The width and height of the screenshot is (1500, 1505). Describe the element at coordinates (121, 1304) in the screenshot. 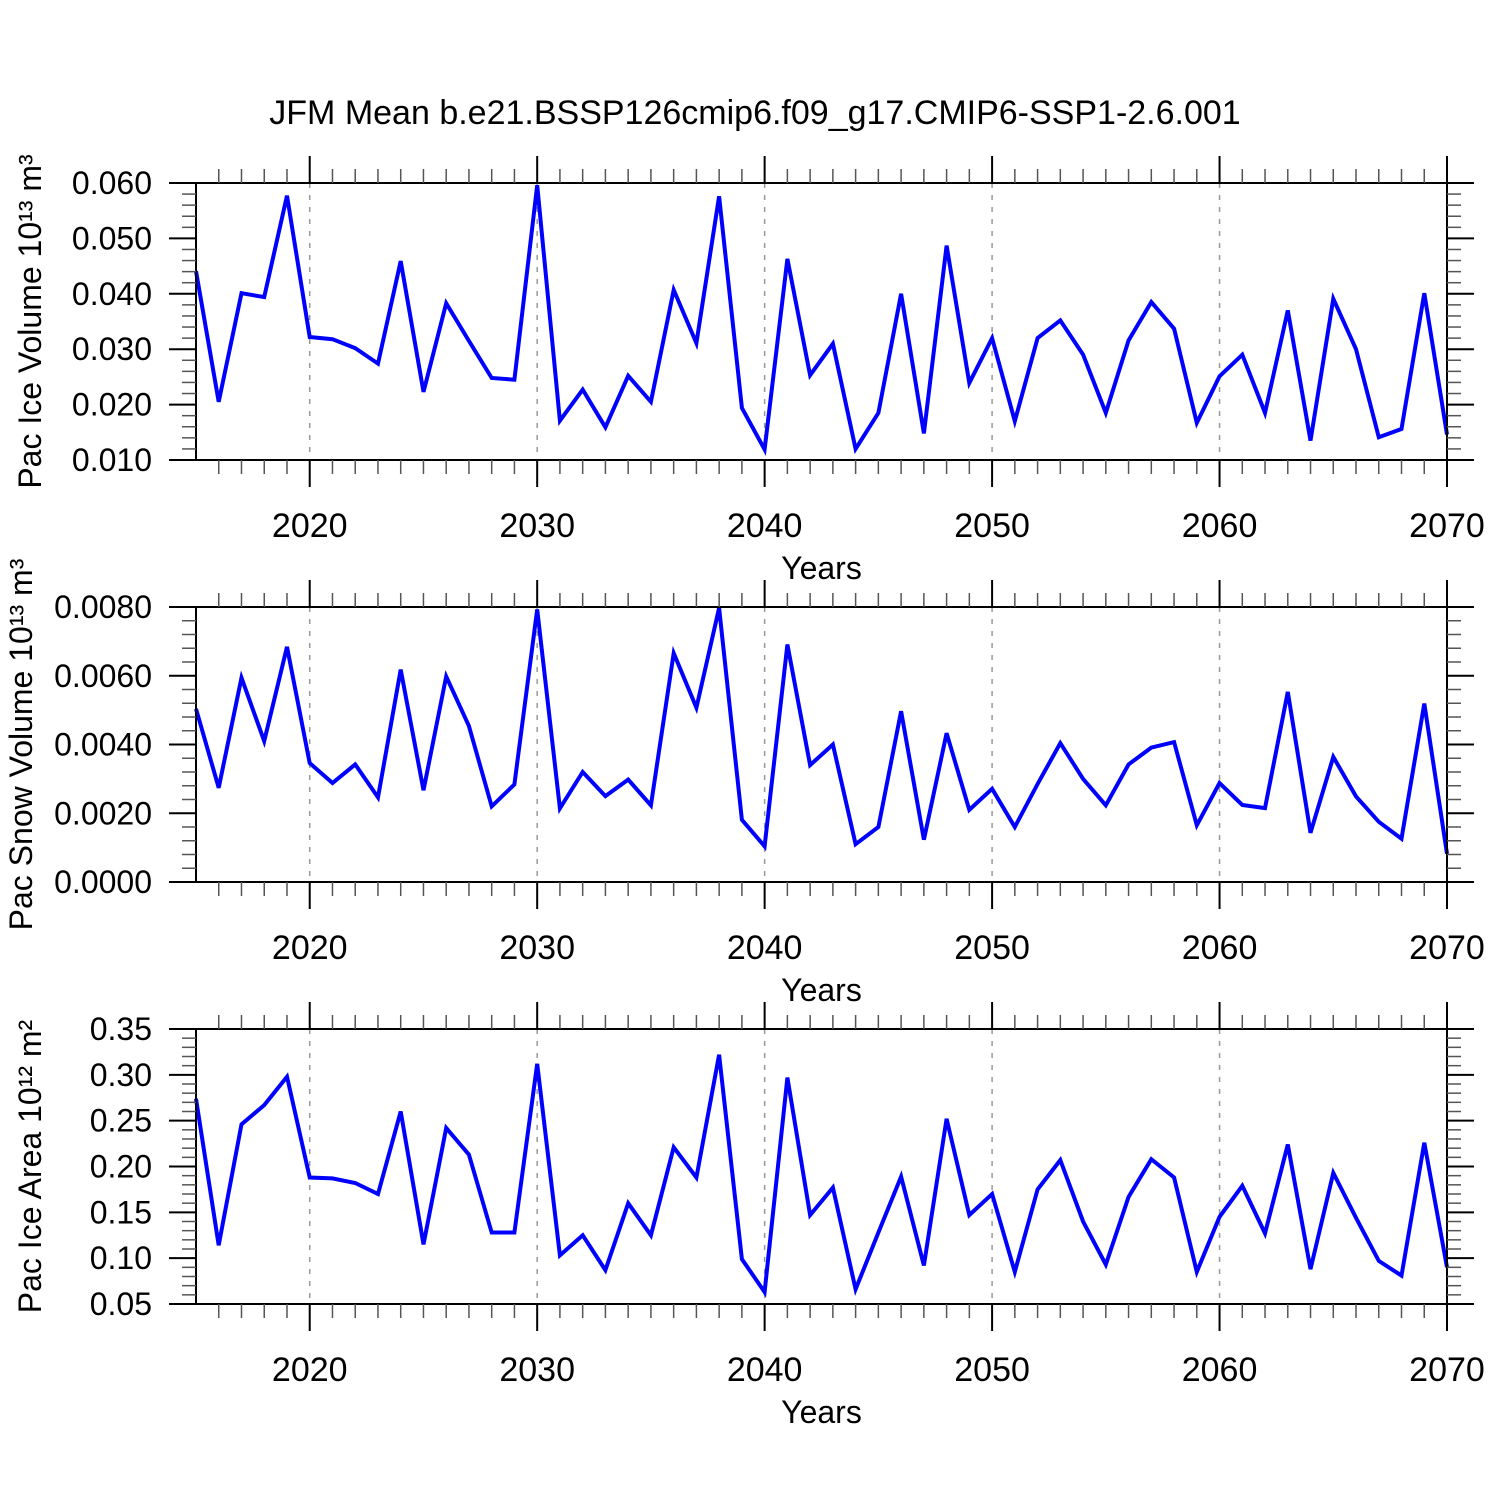

I see `y-tick-label: 0.05` at that location.